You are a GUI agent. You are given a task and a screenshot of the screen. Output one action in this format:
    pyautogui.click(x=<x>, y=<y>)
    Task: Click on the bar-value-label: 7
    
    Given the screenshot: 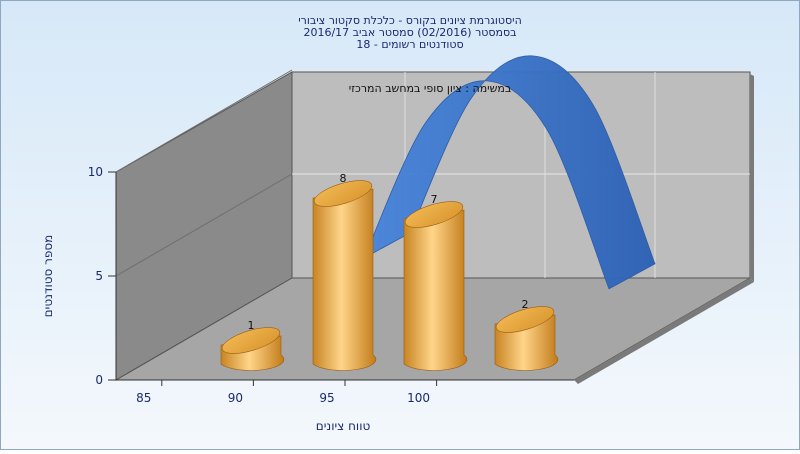 What is the action you would take?
    pyautogui.click(x=434, y=199)
    